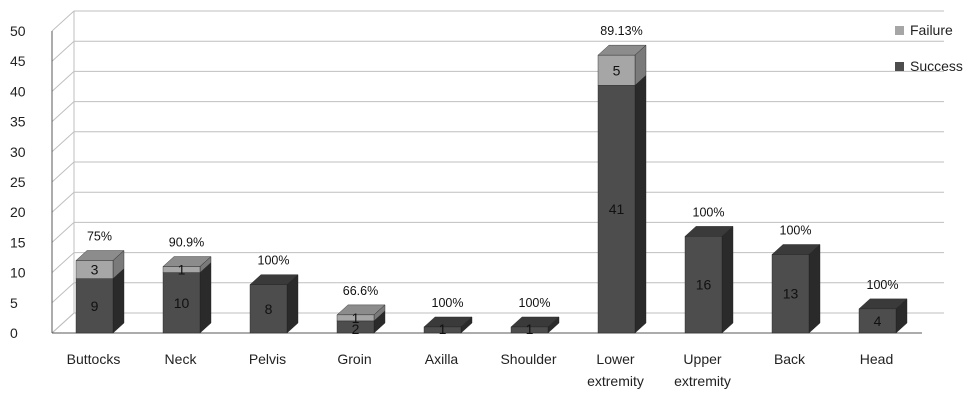  I want to click on bar-success-shoulder, so click(529, 330).